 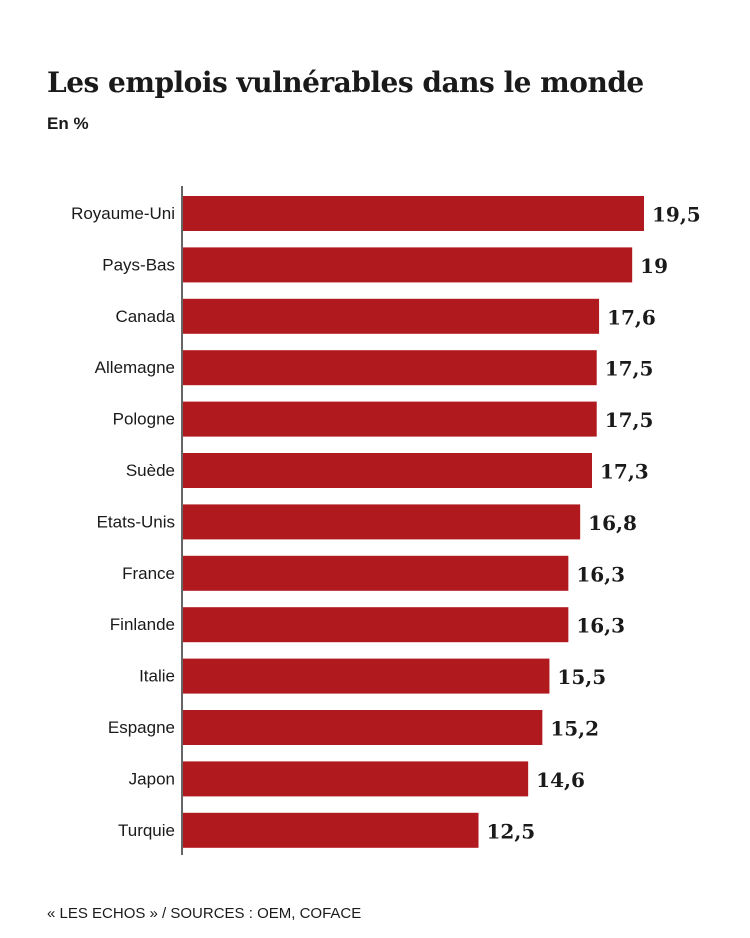 What do you see at coordinates (152, 778) in the screenshot?
I see `category-label: Japon` at bounding box center [152, 778].